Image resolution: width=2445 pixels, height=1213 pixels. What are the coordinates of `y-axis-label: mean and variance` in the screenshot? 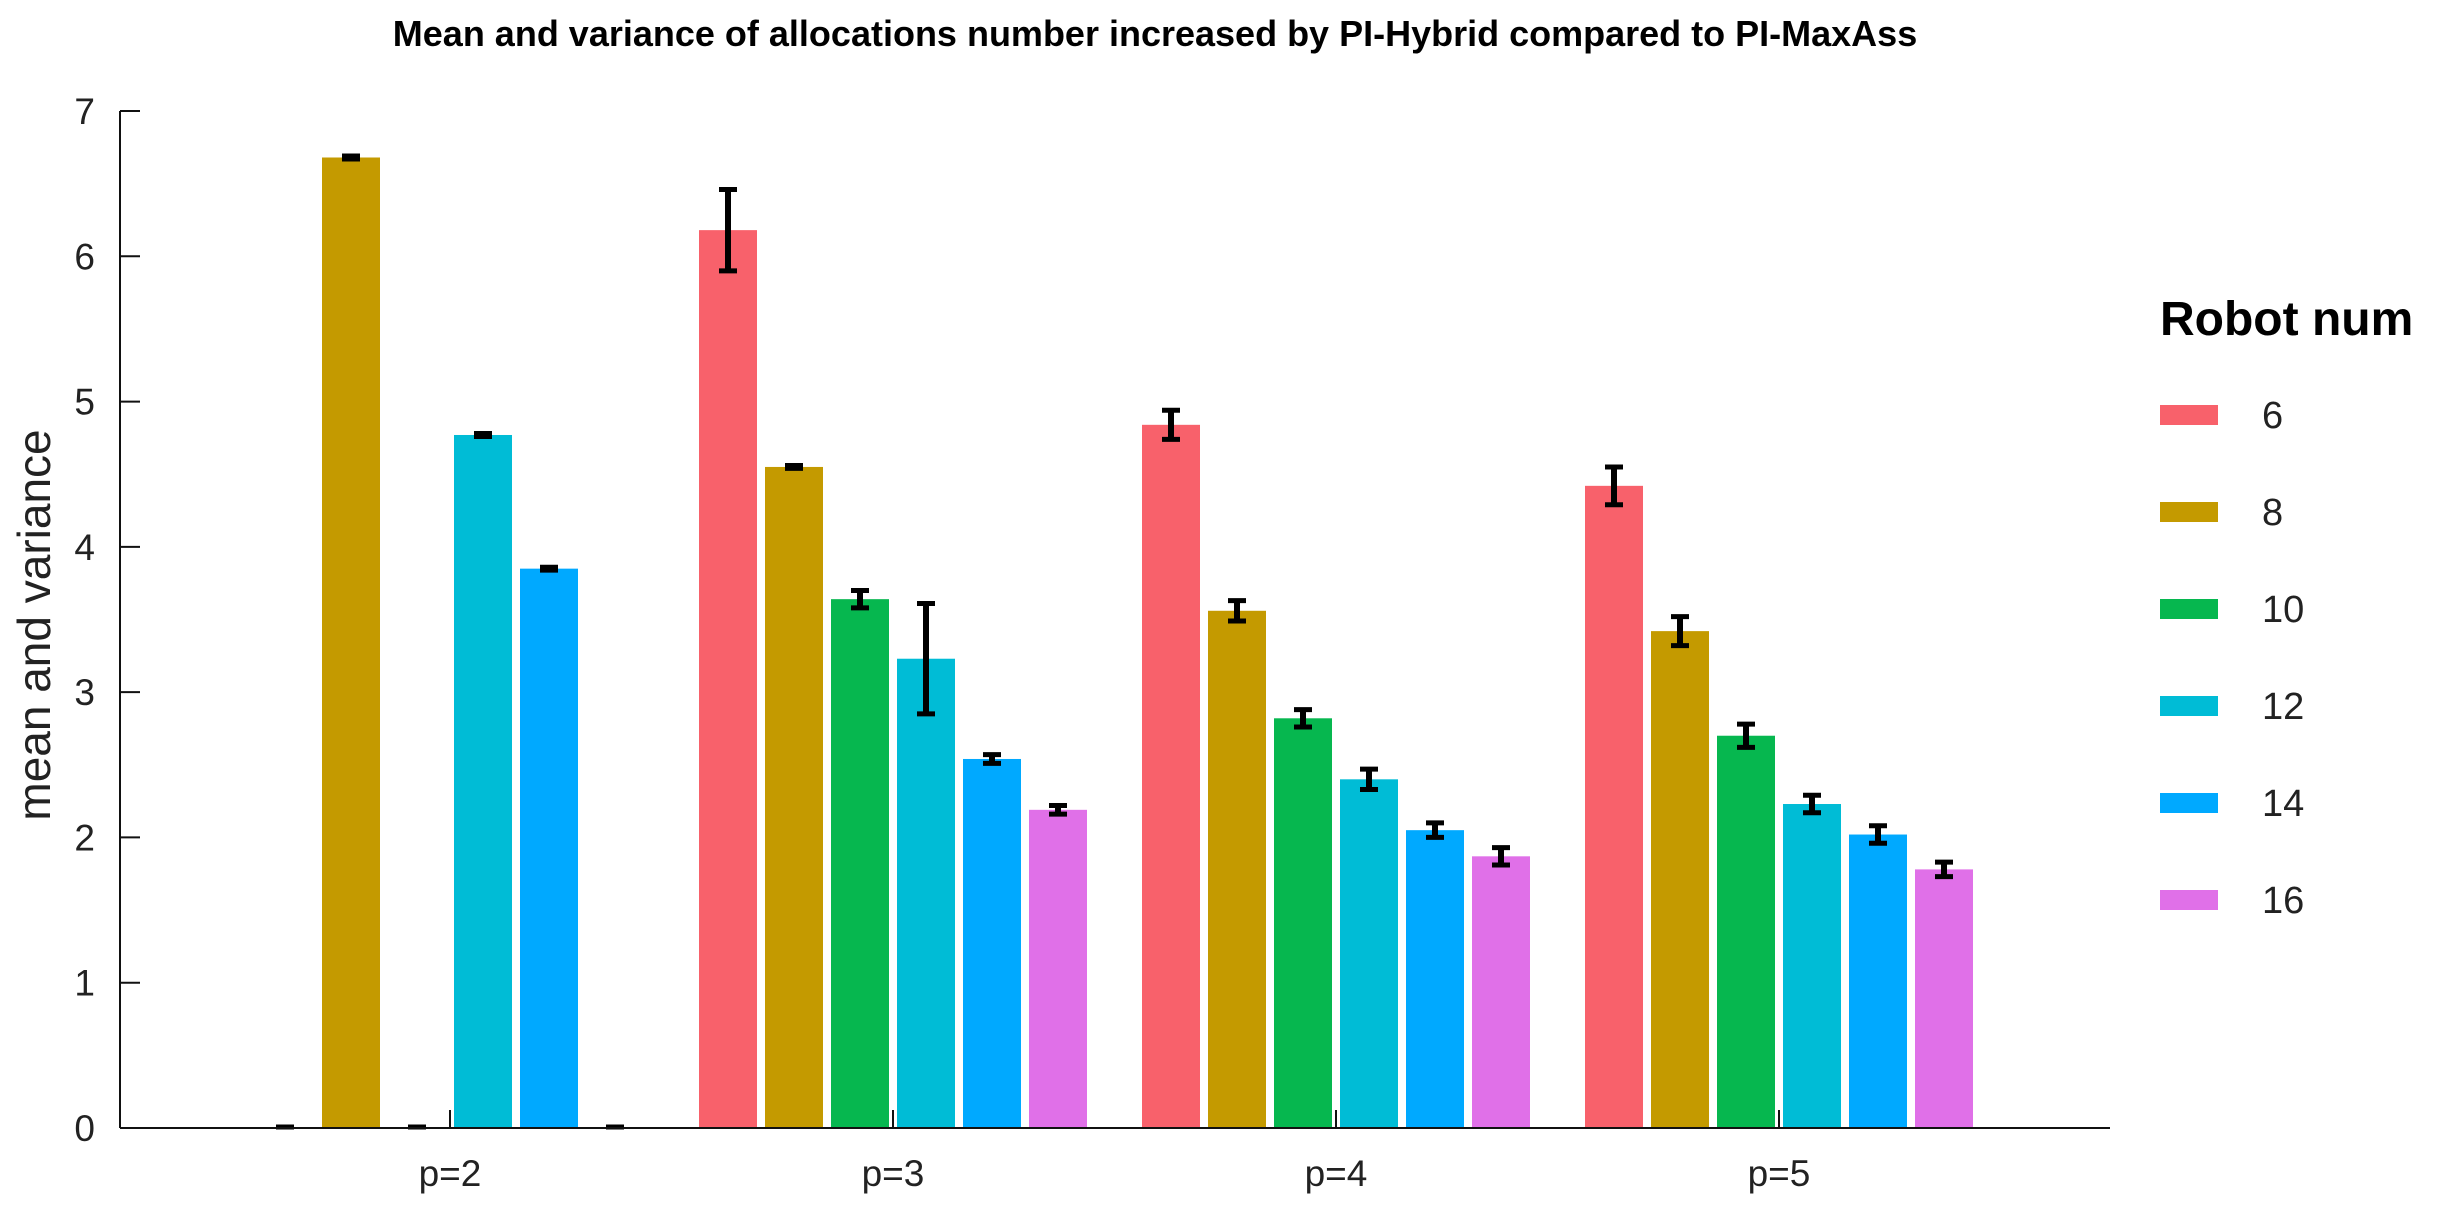 It's located at (34, 624).